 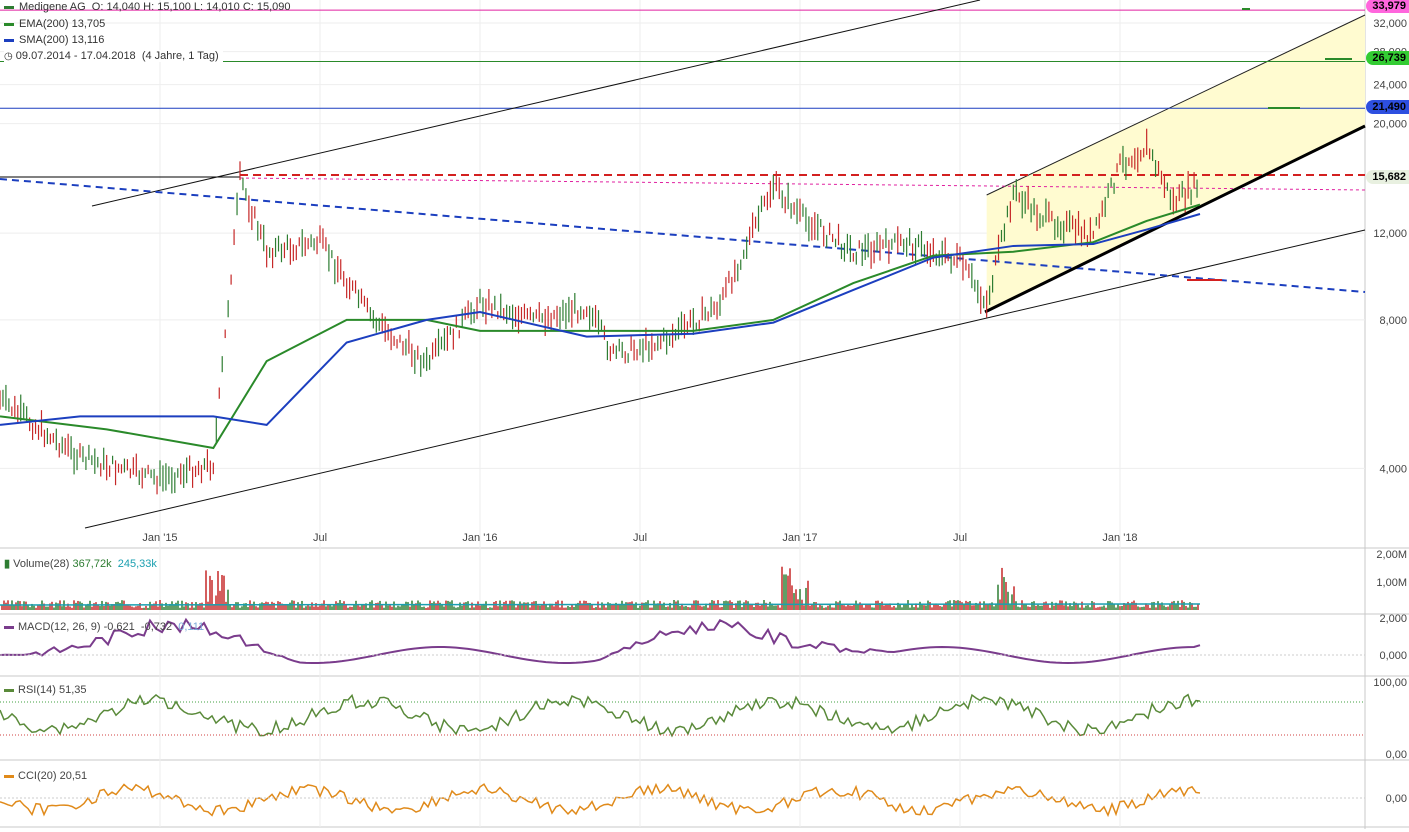 I want to click on sma-legend: SMA(200) 13,116, so click(x=54, y=40).